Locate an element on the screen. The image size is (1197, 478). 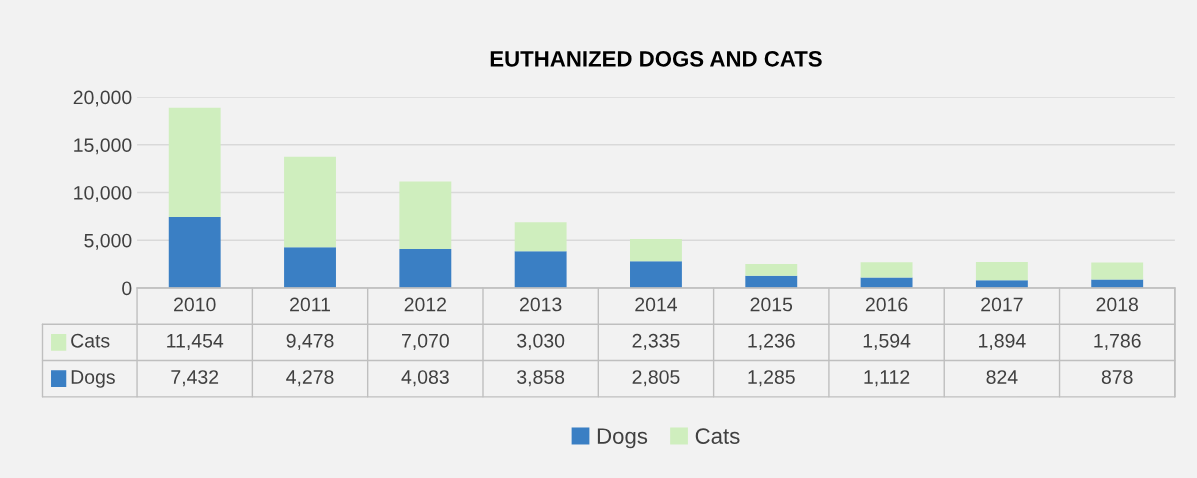
text: Cats is located at coordinates (717, 436).